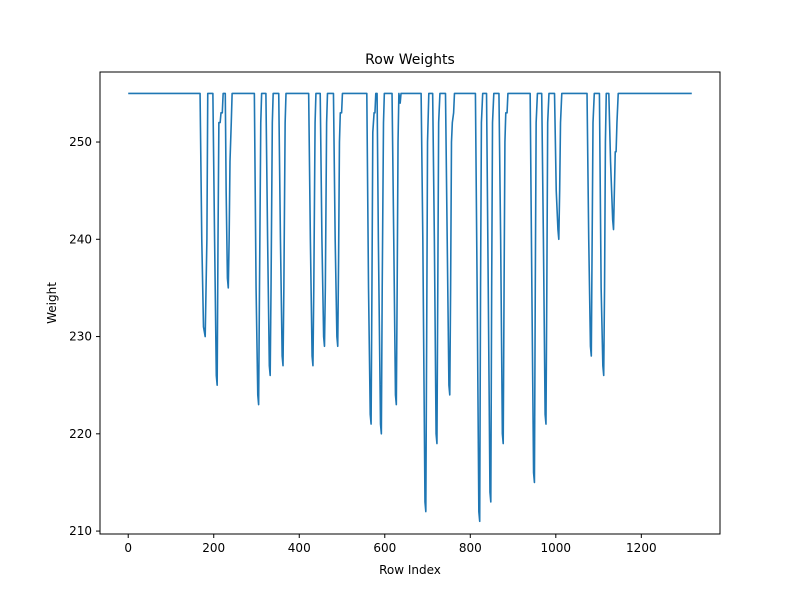  I want to click on x-tick-label: 600, so click(384, 548).